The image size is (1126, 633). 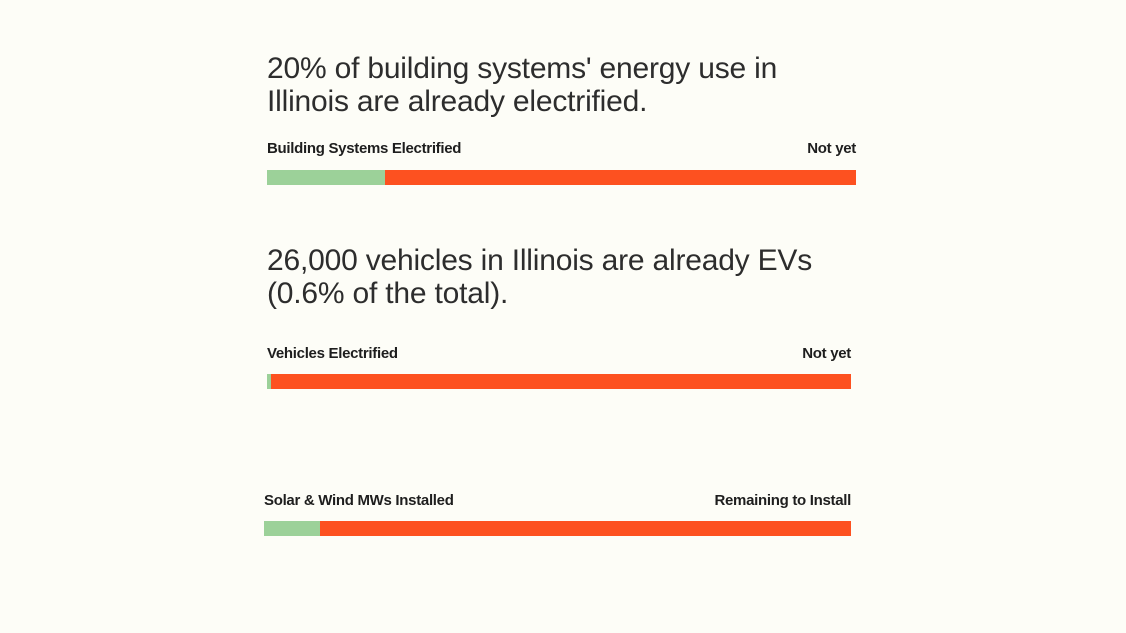 I want to click on label-installed: Solar & Wind MWs Installed, so click(x=359, y=500).